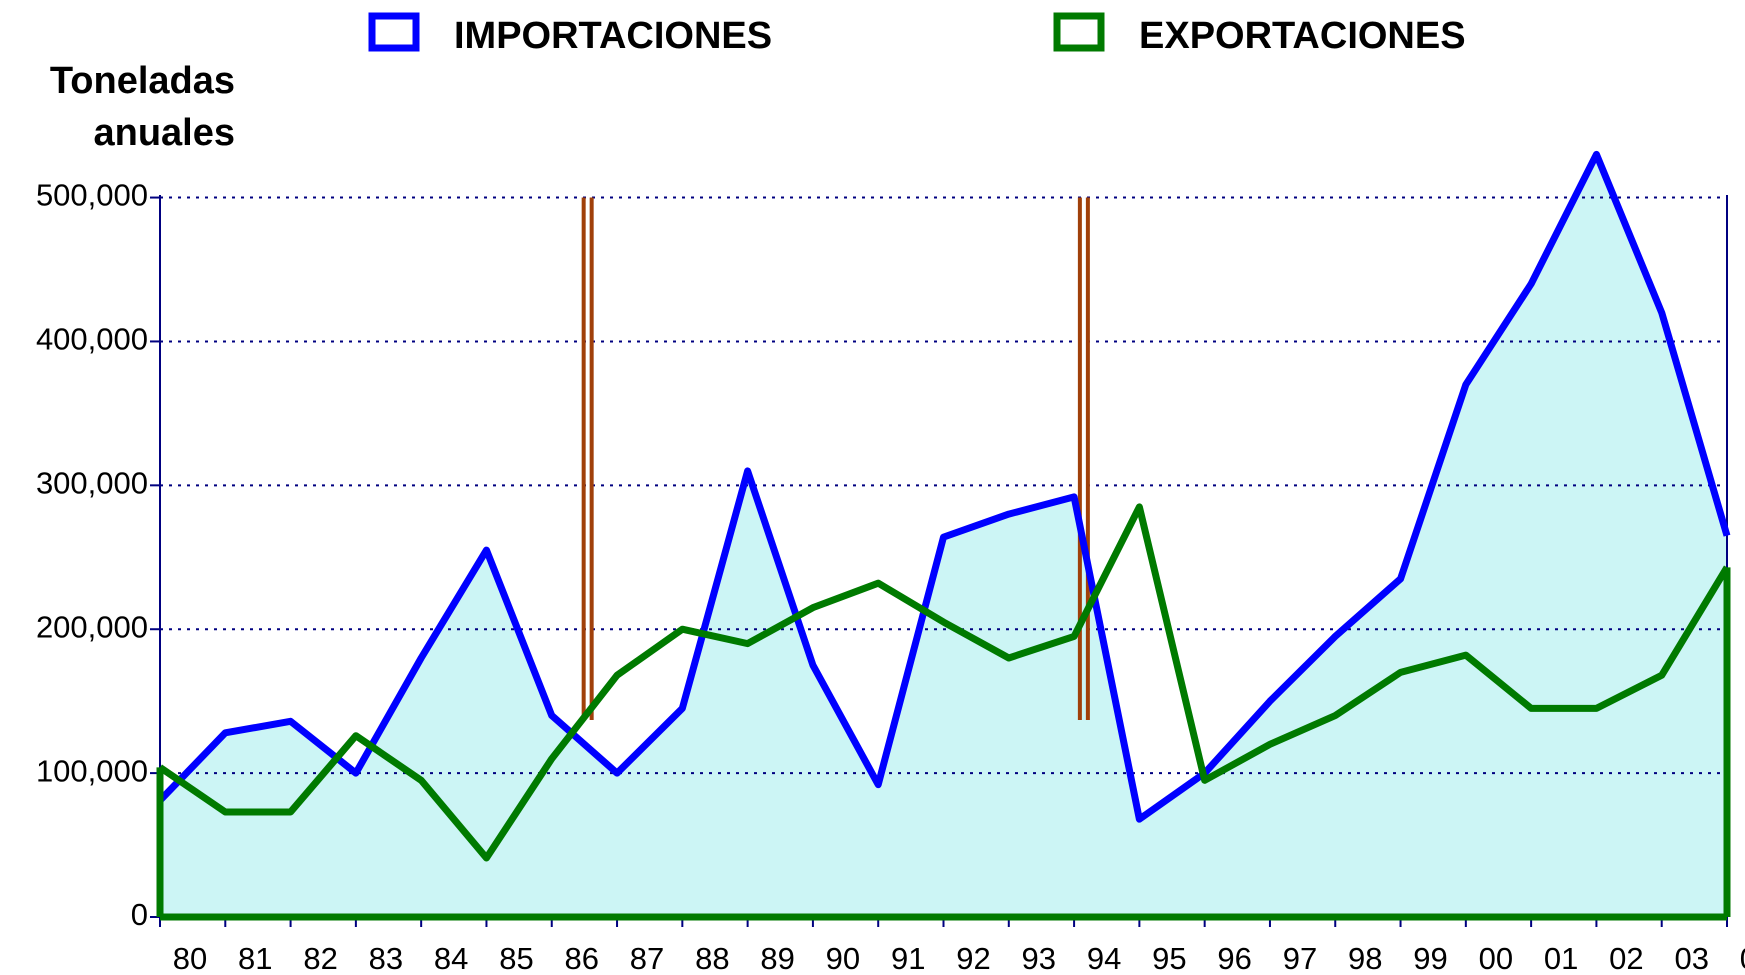 The height and width of the screenshot is (975, 1745). What do you see at coordinates (1039, 958) in the screenshot?
I see `x-tick-label: 93` at bounding box center [1039, 958].